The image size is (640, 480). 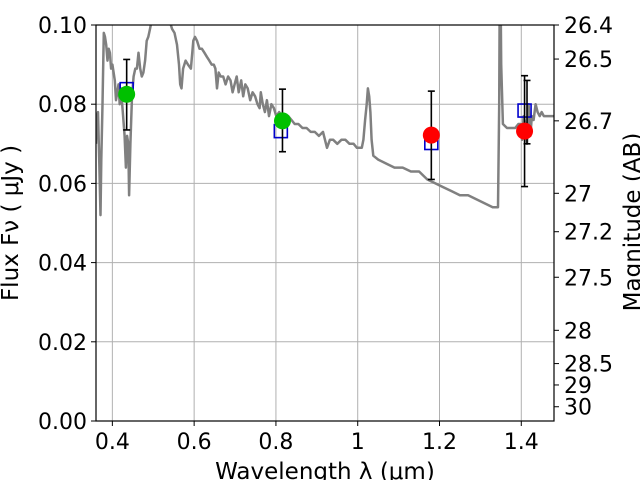 What do you see at coordinates (194, 442) in the screenshot?
I see `x-tick-label: 0.6` at bounding box center [194, 442].